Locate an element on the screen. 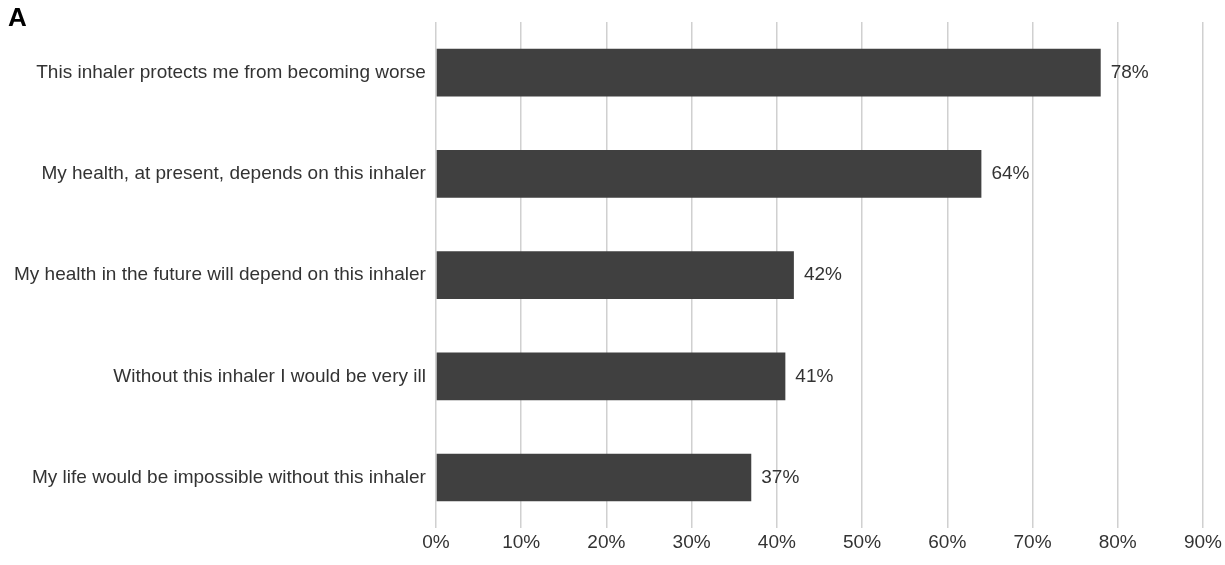 This screenshot has width=1225, height=565. x-tick-label: 50% is located at coordinates (862, 541).